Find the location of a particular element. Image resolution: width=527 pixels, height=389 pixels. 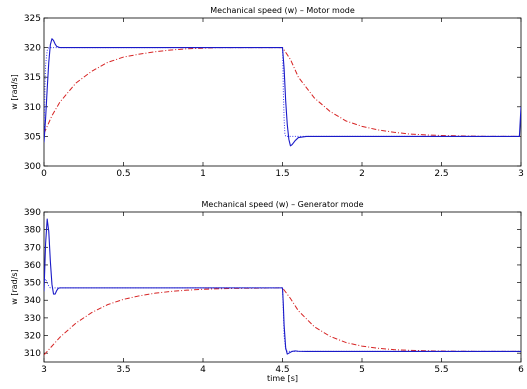

x-tick-label: 2 is located at coordinates (362, 174).